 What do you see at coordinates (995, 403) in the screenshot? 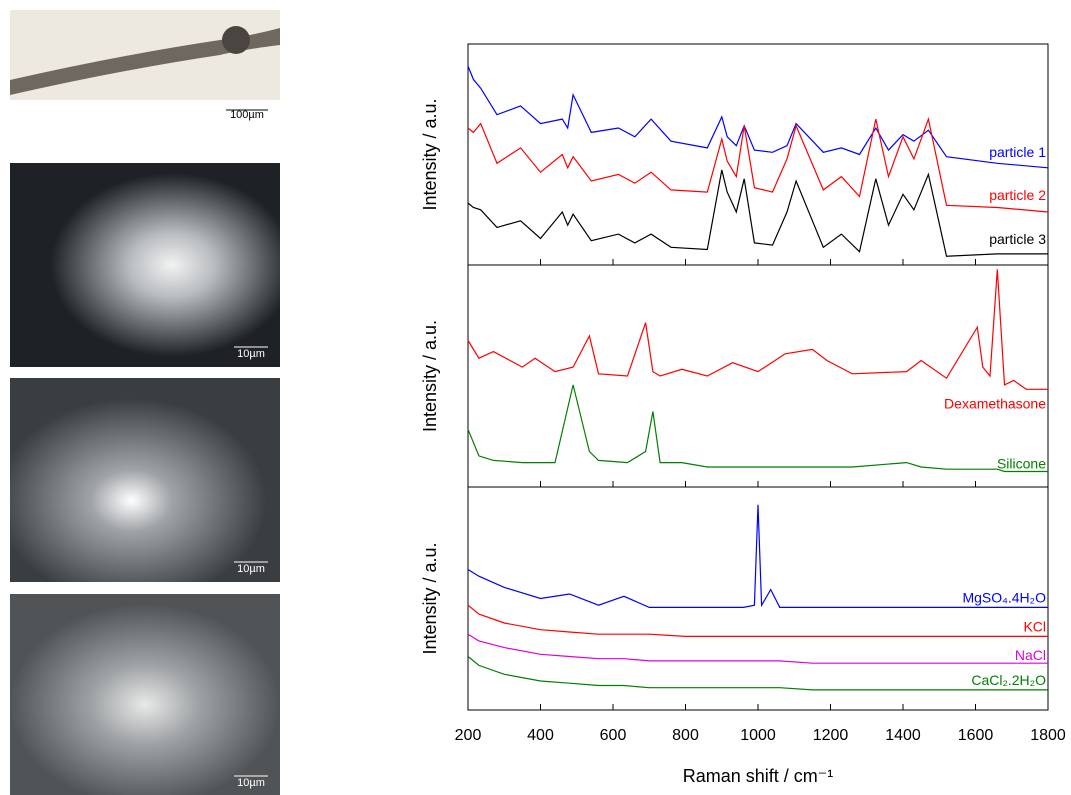
I see `legend-label: Dexamethasone` at bounding box center [995, 403].